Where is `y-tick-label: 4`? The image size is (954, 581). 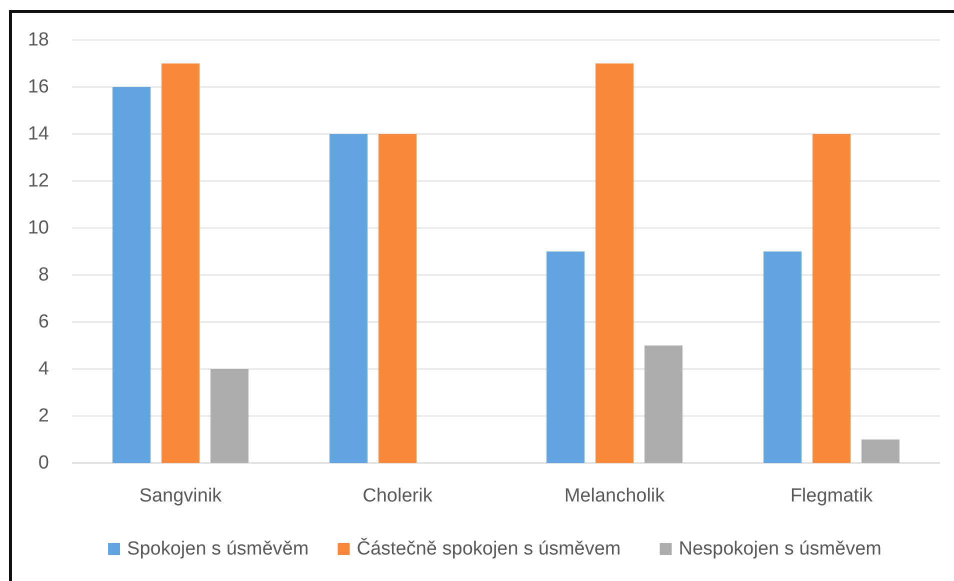
y-tick-label: 4 is located at coordinates (44, 369).